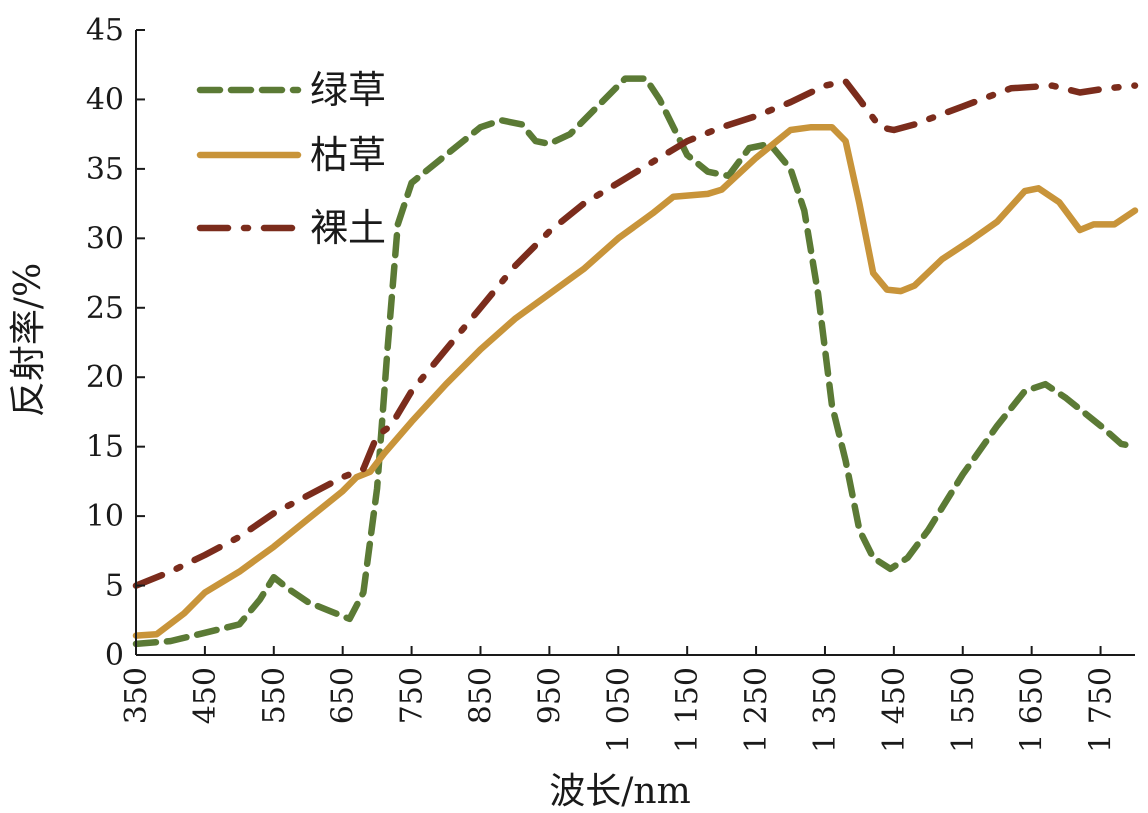 This screenshot has height=813, width=1148. Describe the element at coordinates (105, 377) in the screenshot. I see `y-tick-label: 20` at that location.